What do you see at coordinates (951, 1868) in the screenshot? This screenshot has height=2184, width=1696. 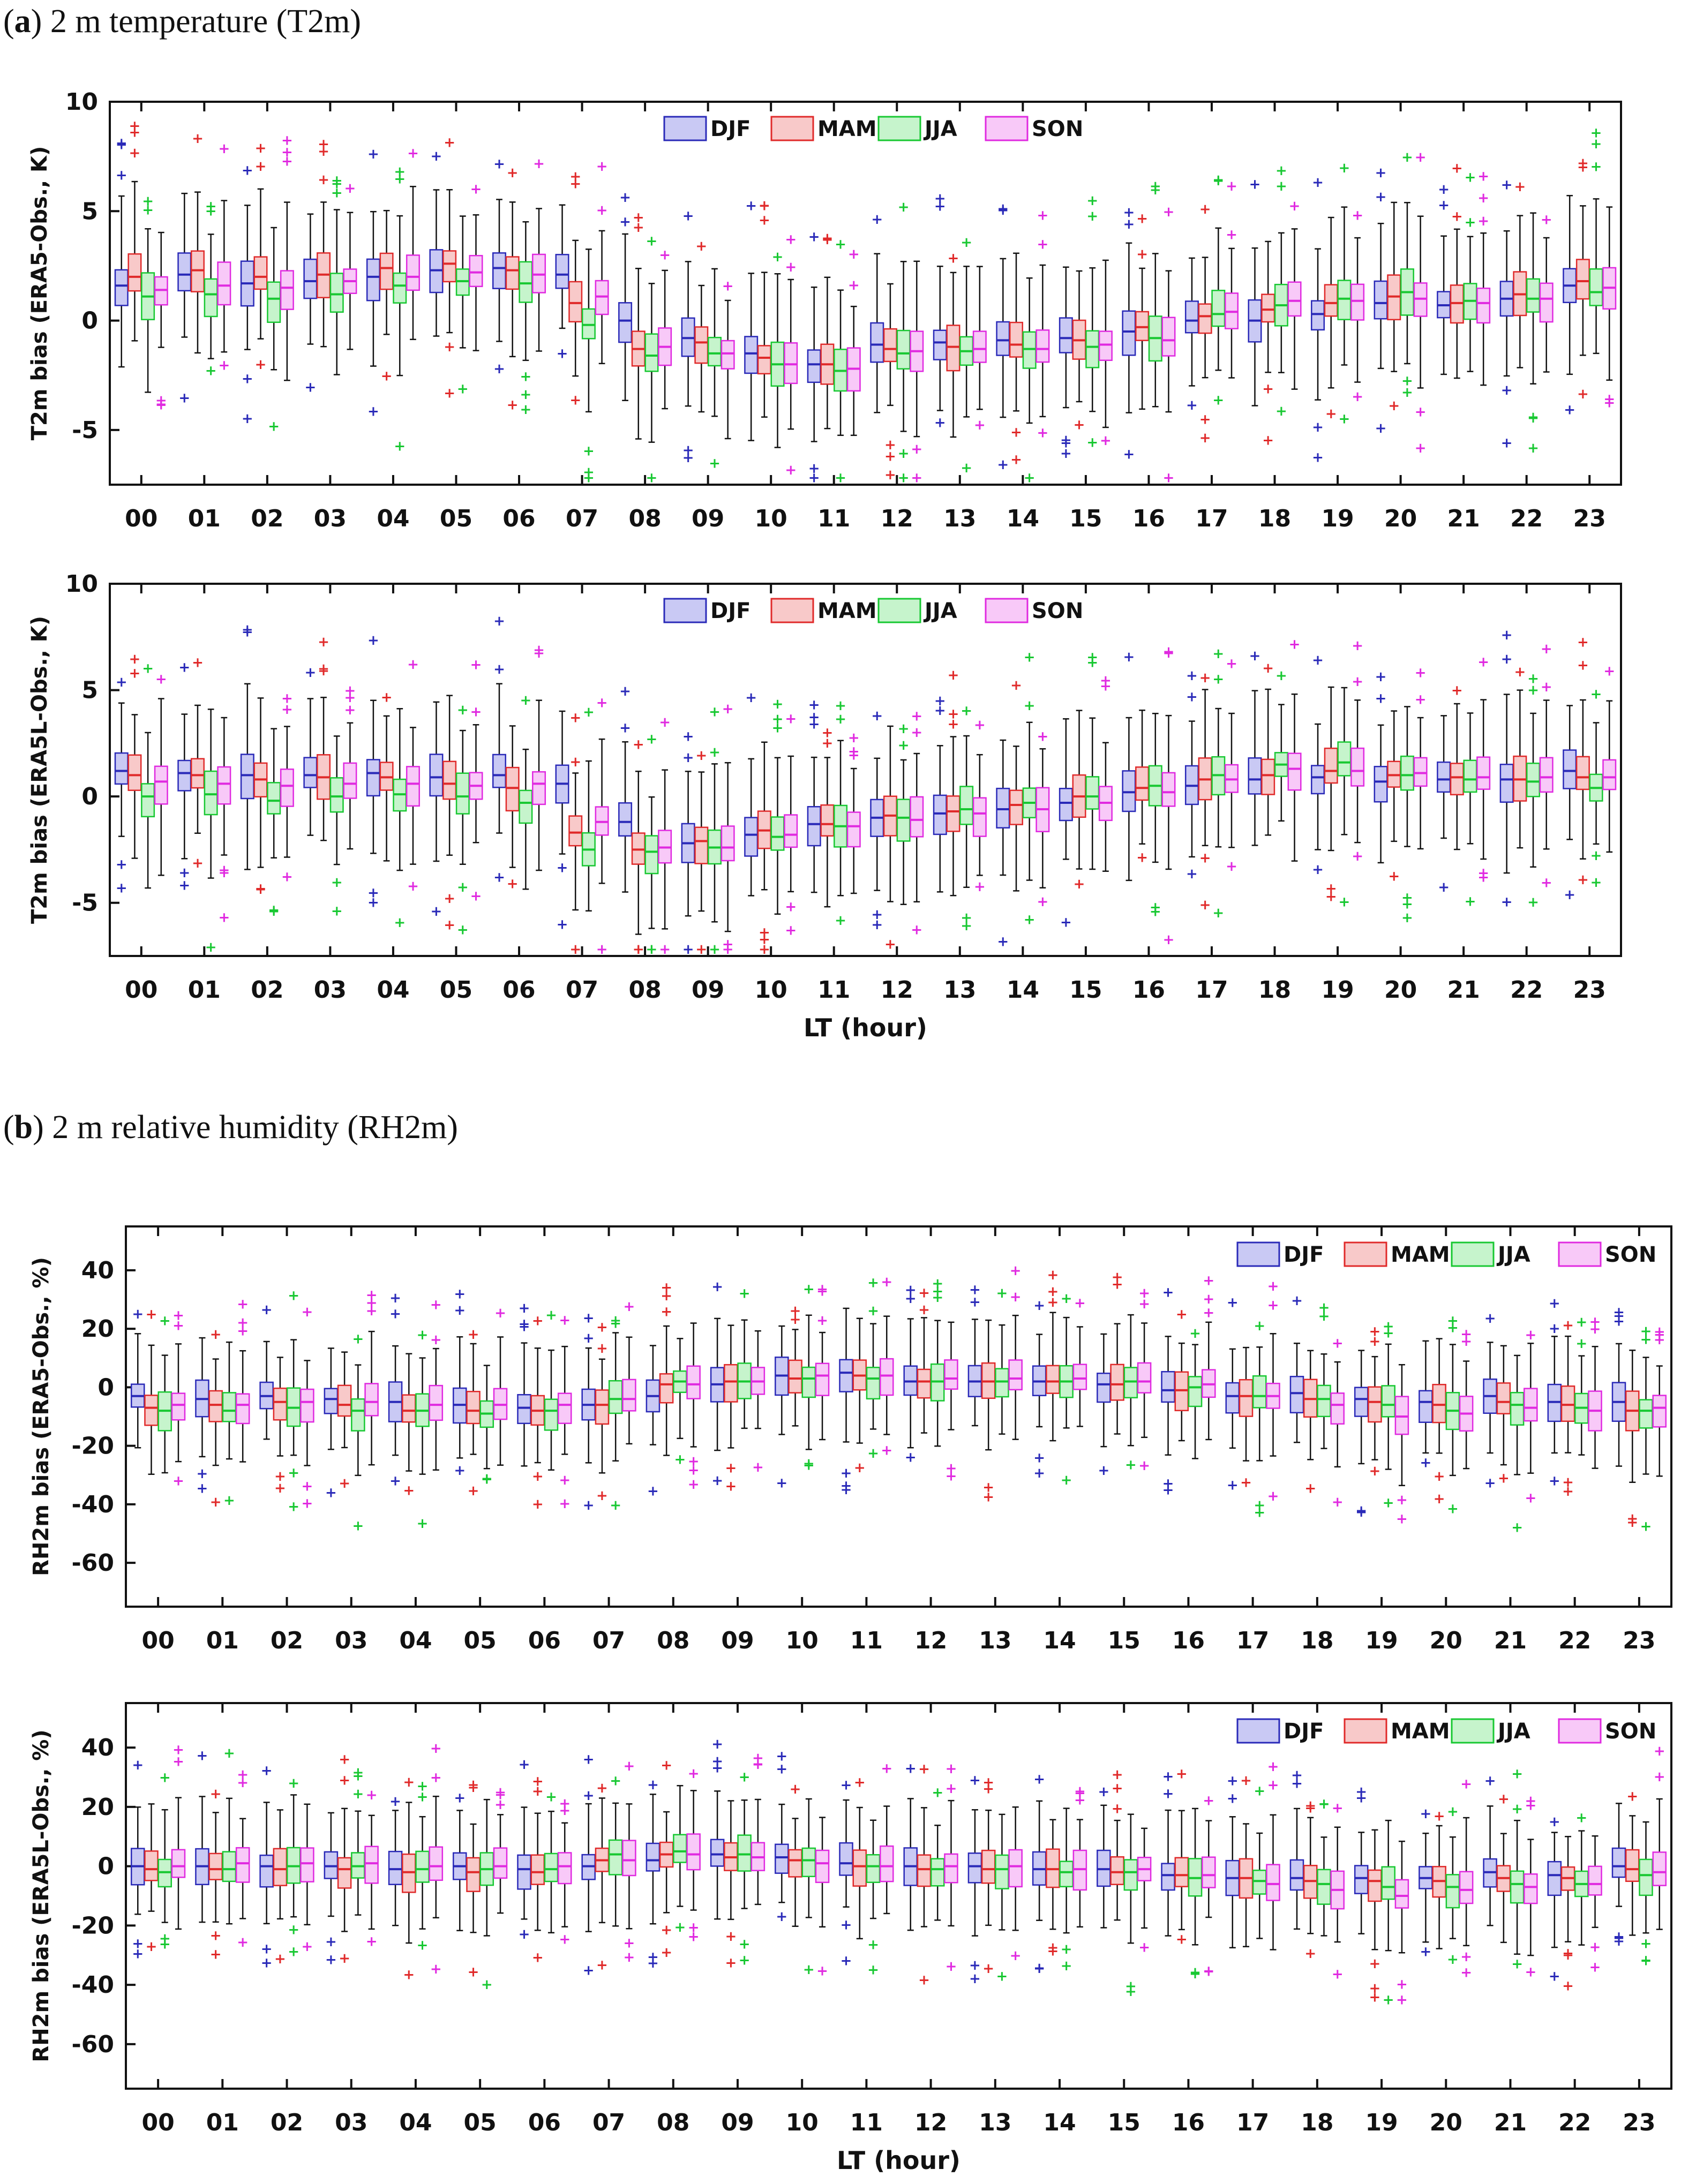 I see `box-SON-12: +++` at bounding box center [951, 1868].